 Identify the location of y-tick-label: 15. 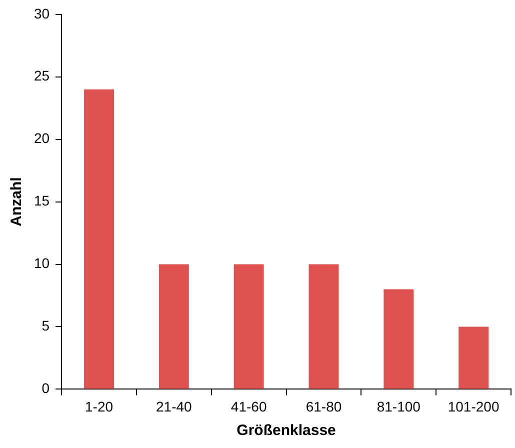
(42, 200).